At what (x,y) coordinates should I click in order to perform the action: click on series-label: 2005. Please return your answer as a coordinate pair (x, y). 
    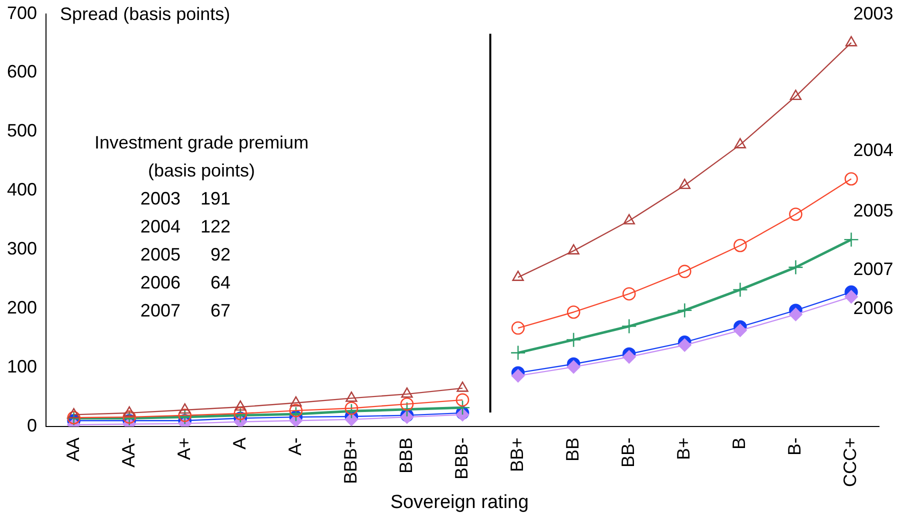
    Looking at the image, I should click on (873, 210).